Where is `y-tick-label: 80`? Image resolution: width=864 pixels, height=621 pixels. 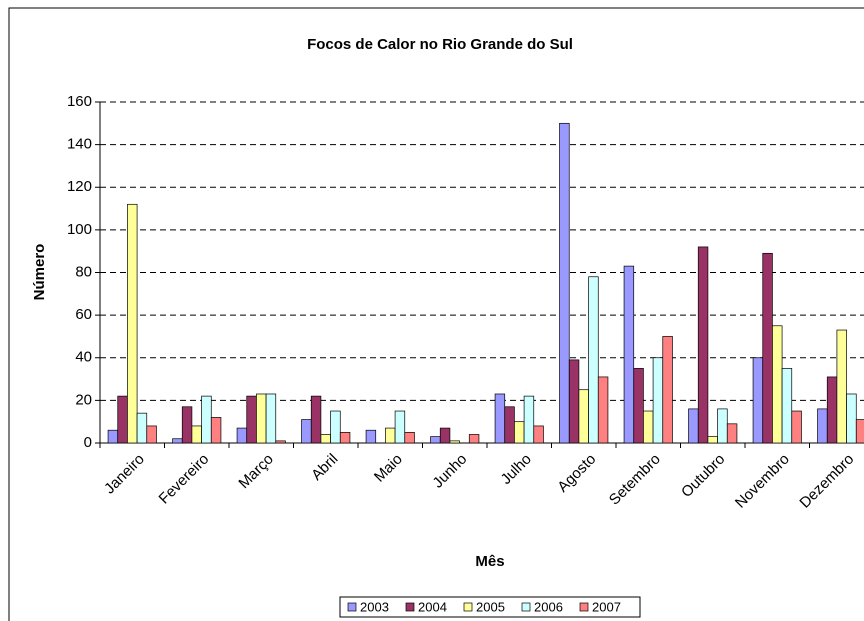
y-tick-label: 80 is located at coordinates (83, 271).